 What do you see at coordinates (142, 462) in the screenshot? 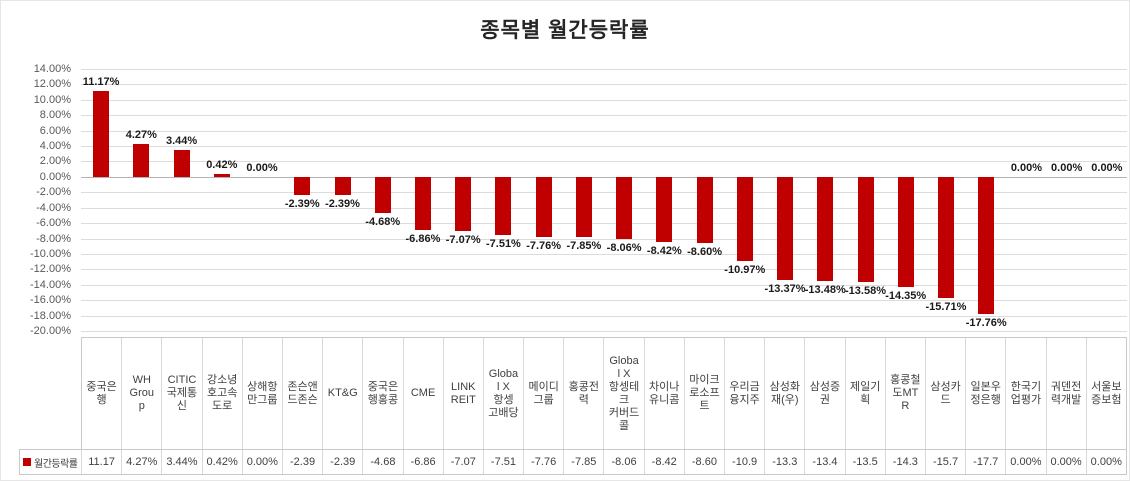
I see `data-table-value-cell: 4.27%` at bounding box center [142, 462].